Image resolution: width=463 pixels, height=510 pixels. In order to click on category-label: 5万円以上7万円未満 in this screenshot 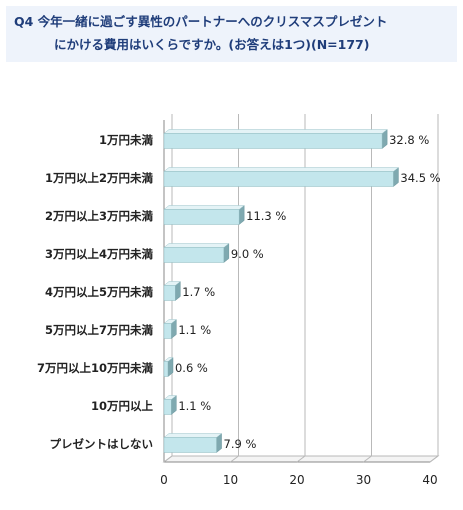, I will do `click(99, 330)`.